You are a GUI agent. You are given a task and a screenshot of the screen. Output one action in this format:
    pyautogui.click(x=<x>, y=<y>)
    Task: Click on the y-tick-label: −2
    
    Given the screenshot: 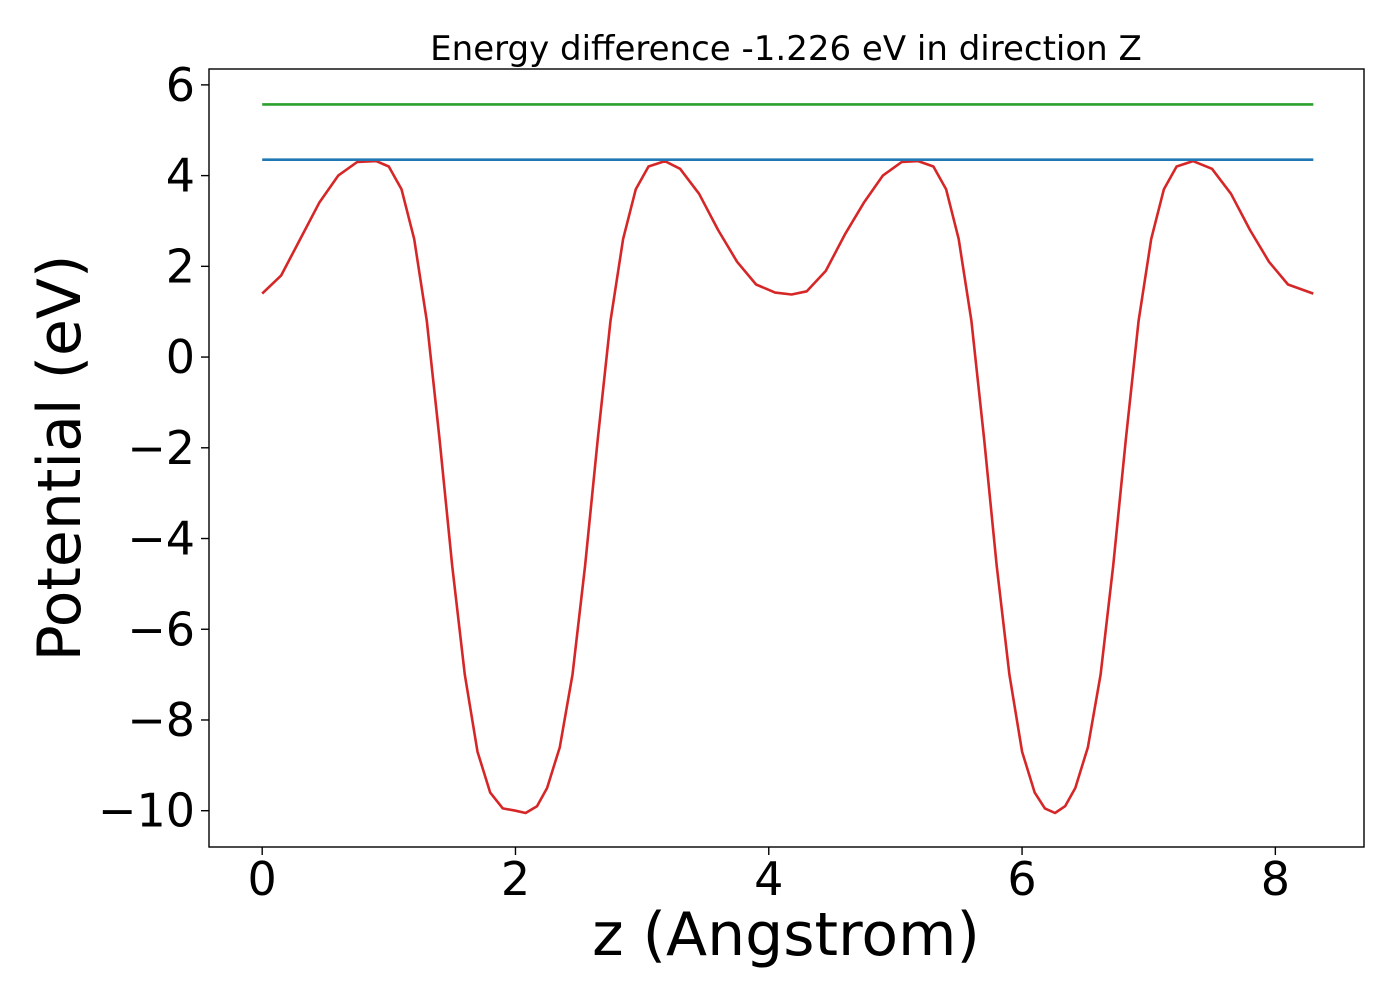 What is the action you would take?
    pyautogui.click(x=161, y=448)
    